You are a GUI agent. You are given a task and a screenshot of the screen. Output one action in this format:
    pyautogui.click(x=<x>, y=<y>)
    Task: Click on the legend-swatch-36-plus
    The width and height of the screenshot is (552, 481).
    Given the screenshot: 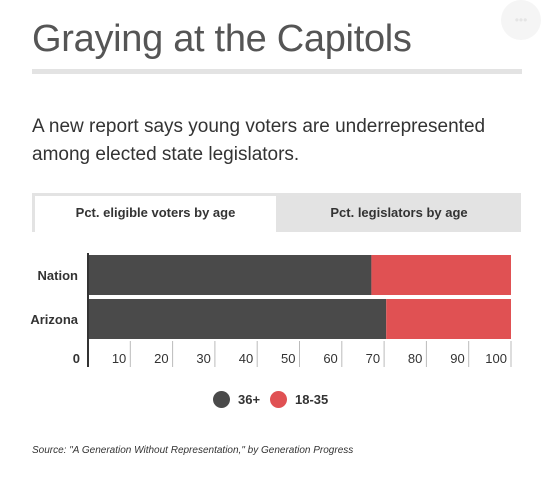 What is the action you would take?
    pyautogui.click(x=221, y=399)
    